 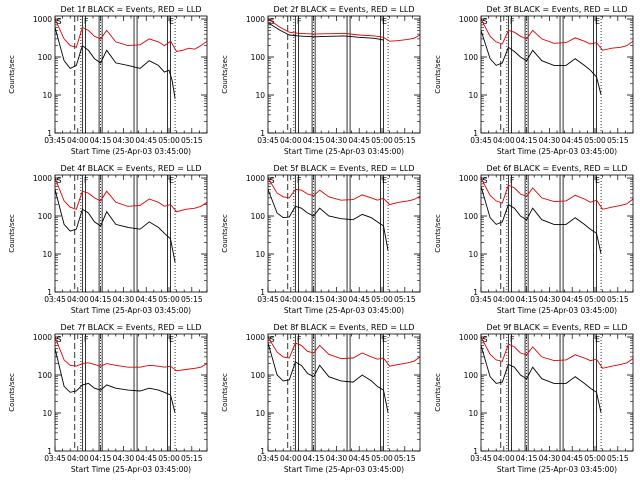 What do you see at coordinates (343, 168) in the screenshot?
I see `panel-title: Det 5f BLACK = Events, RED = LLD` at bounding box center [343, 168].